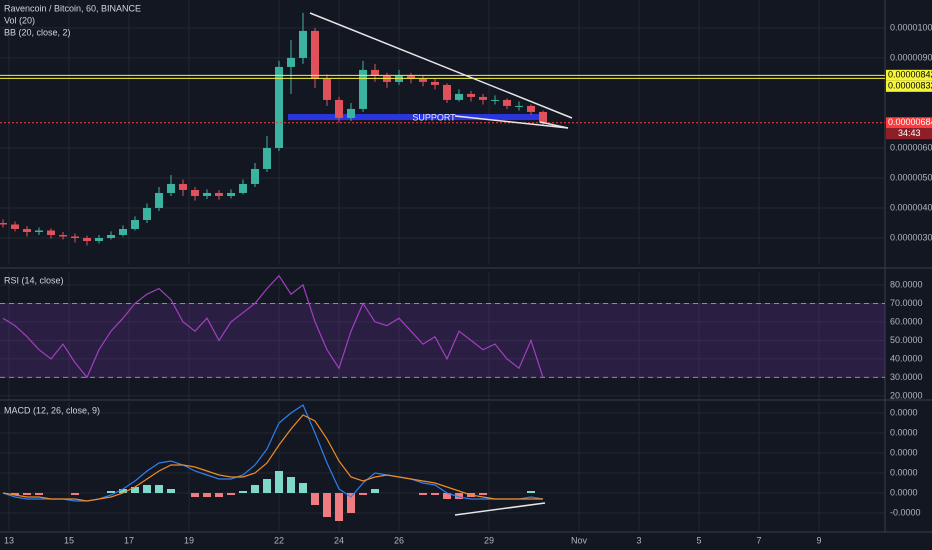 Image resolution: width=932 pixels, height=550 pixels. What do you see at coordinates (37, 32) in the screenshot?
I see `indicator-label: BB (20, close, 2)` at bounding box center [37, 32].